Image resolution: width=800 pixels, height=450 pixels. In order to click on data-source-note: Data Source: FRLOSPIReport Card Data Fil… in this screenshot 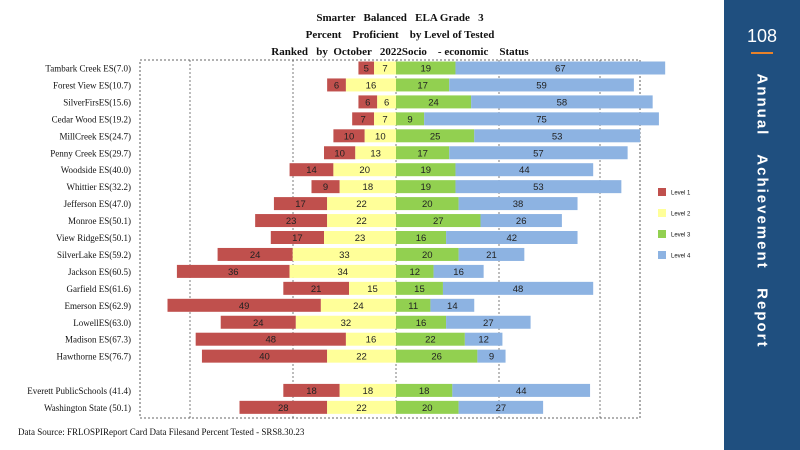, I will do `click(161, 432)`.